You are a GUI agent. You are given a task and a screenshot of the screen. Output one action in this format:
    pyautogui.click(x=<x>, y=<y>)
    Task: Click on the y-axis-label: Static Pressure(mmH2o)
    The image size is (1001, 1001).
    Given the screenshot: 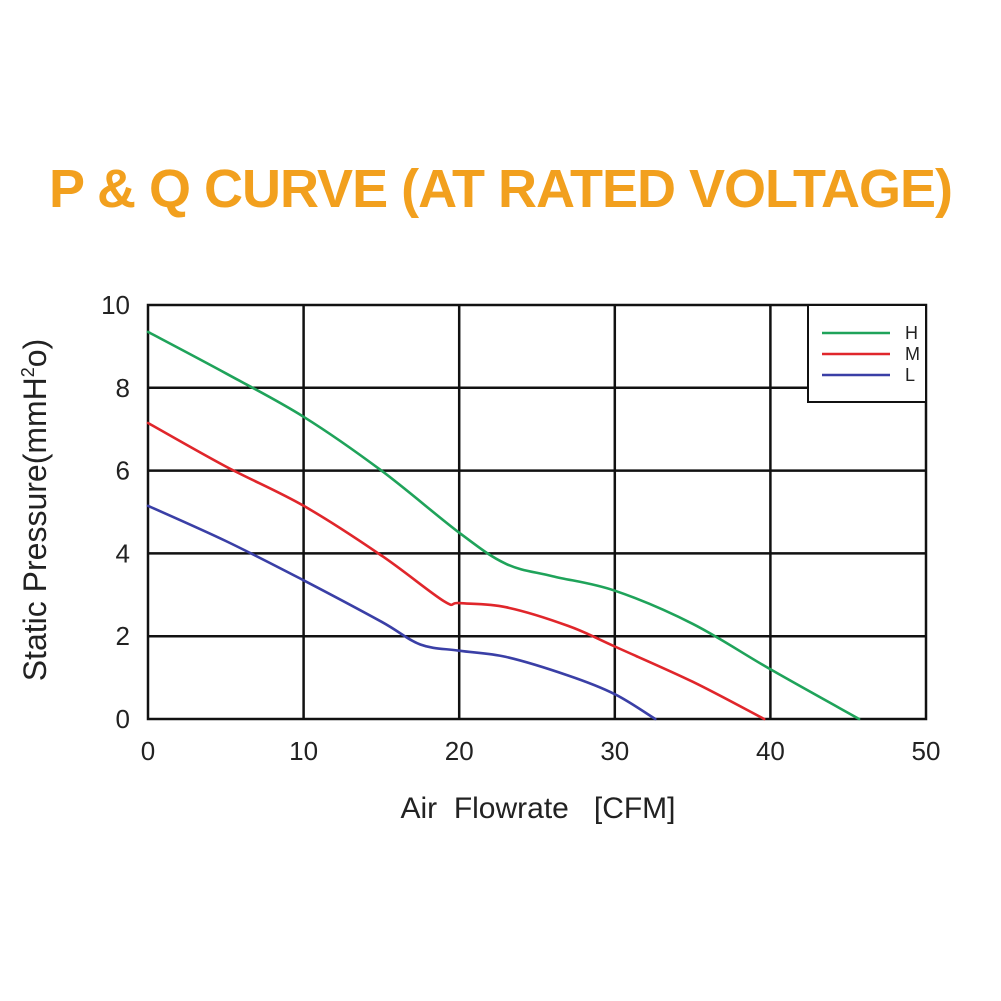 What is the action you would take?
    pyautogui.click(x=35, y=510)
    